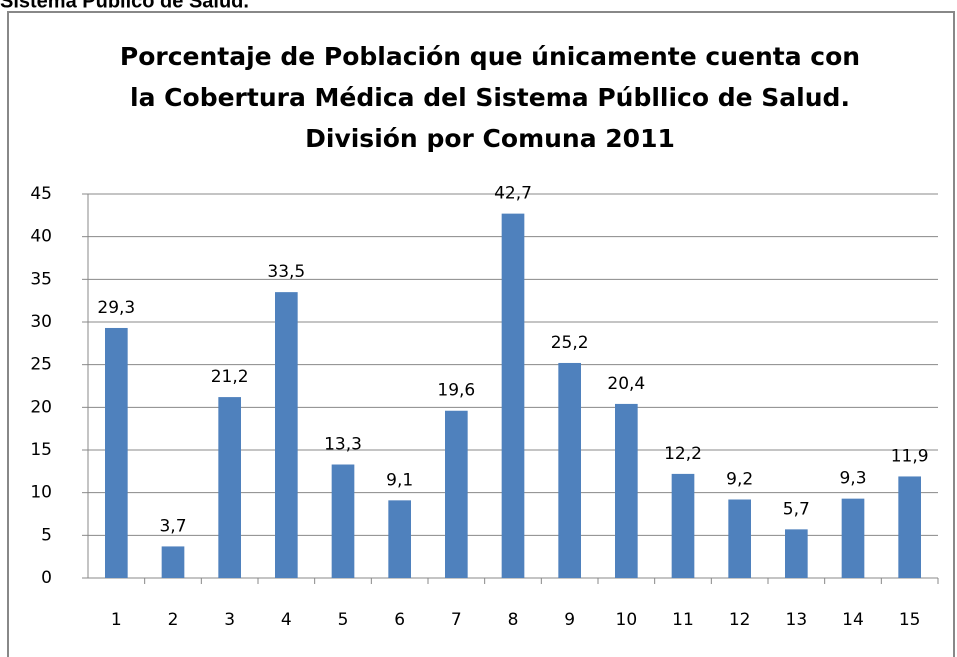 The width and height of the screenshot is (957, 657). Describe the element at coordinates (41, 322) in the screenshot. I see `y-tick-label: 30` at that location.